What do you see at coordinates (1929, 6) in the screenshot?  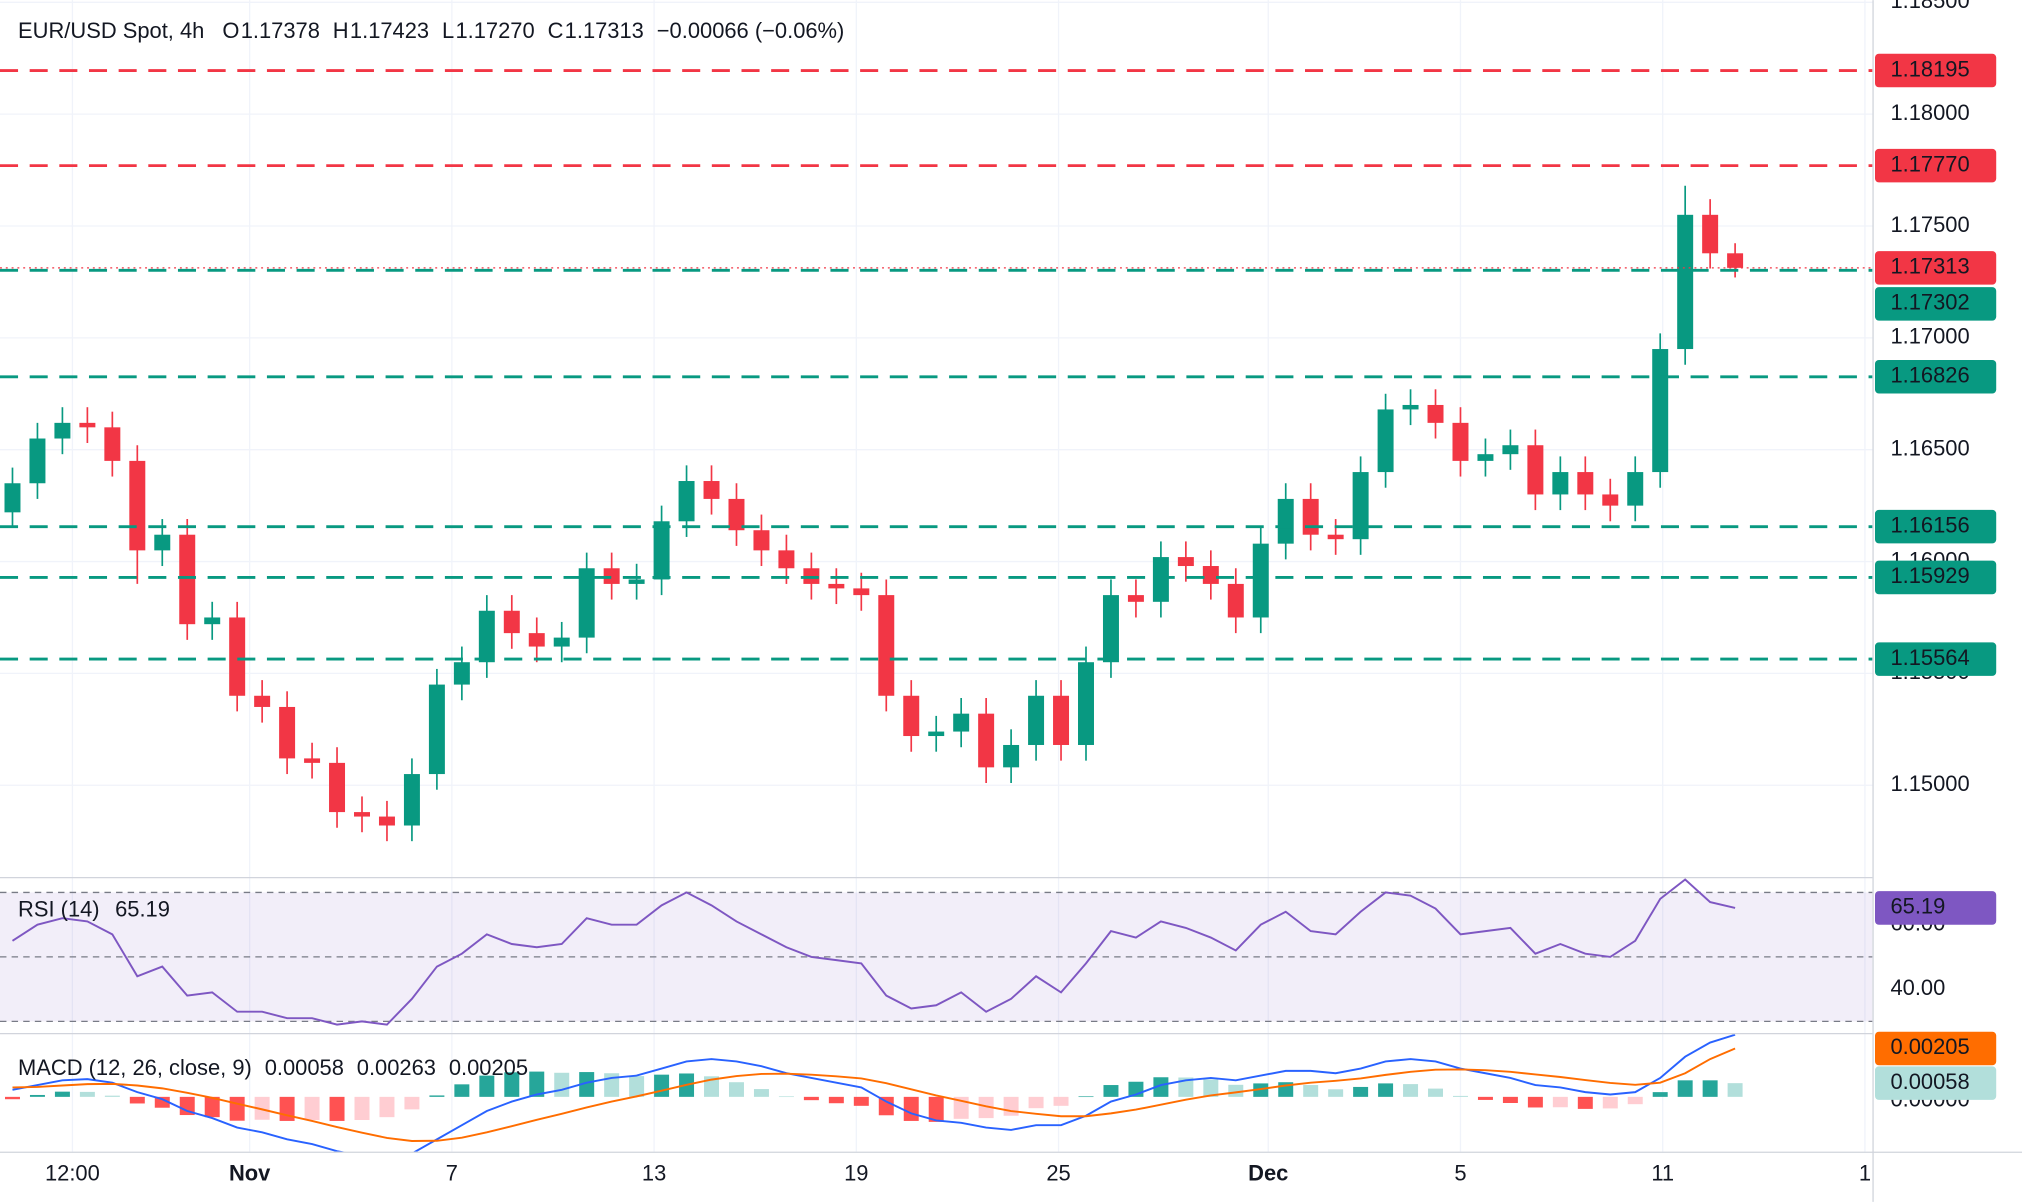 I see `y-tick-label: 1.18500` at bounding box center [1929, 6].